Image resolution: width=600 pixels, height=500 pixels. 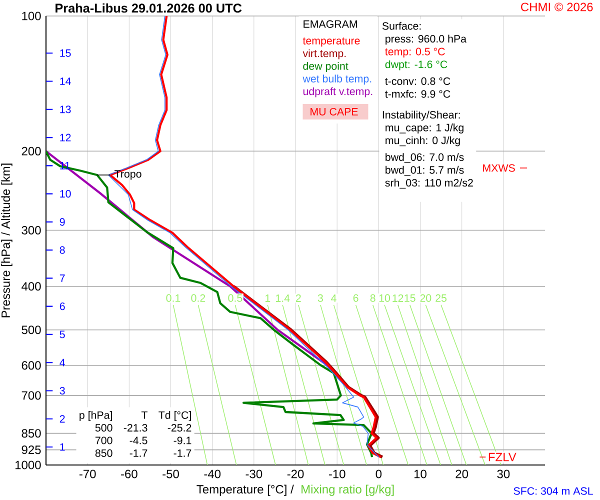 I want to click on y2-tick-label: 10, so click(x=65, y=194).